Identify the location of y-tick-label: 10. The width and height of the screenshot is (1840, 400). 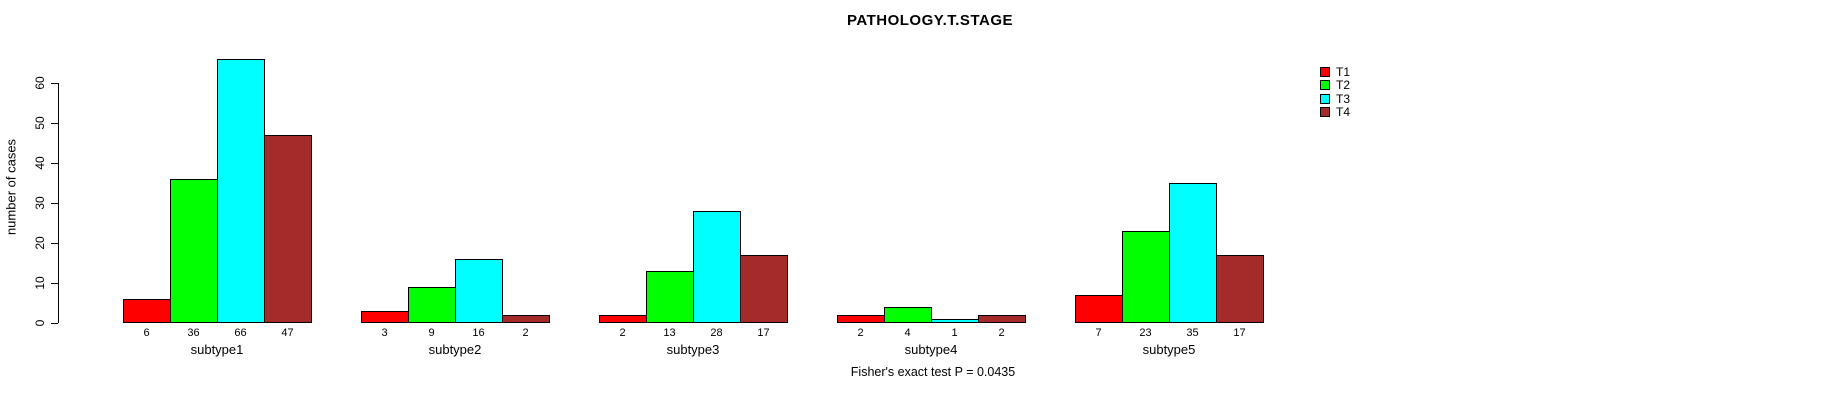
(40, 283).